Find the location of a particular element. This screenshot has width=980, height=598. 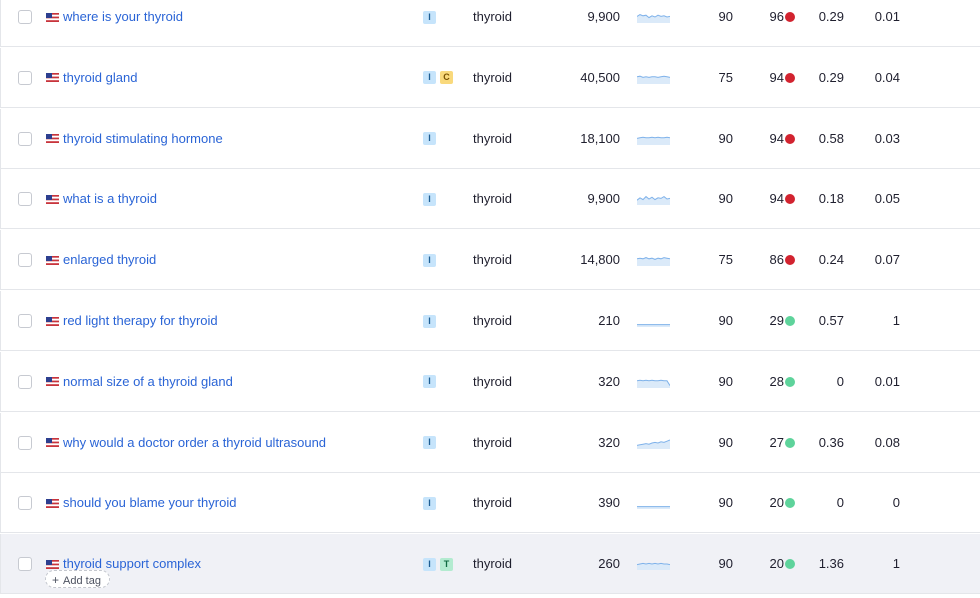

competition-value: 0.03 is located at coordinates (887, 138).